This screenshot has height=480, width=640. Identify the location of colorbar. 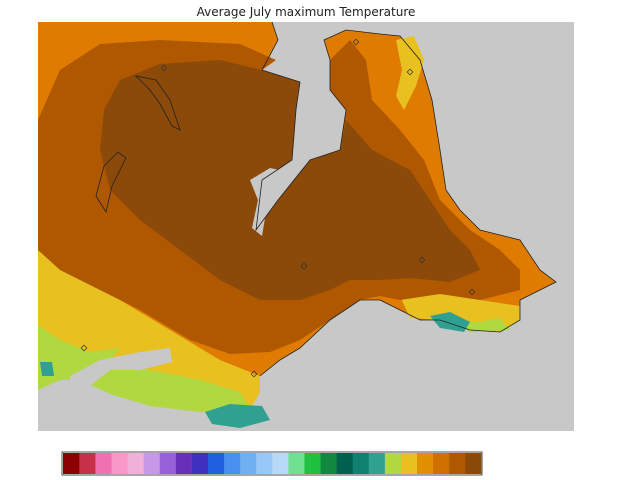
(272, 463).